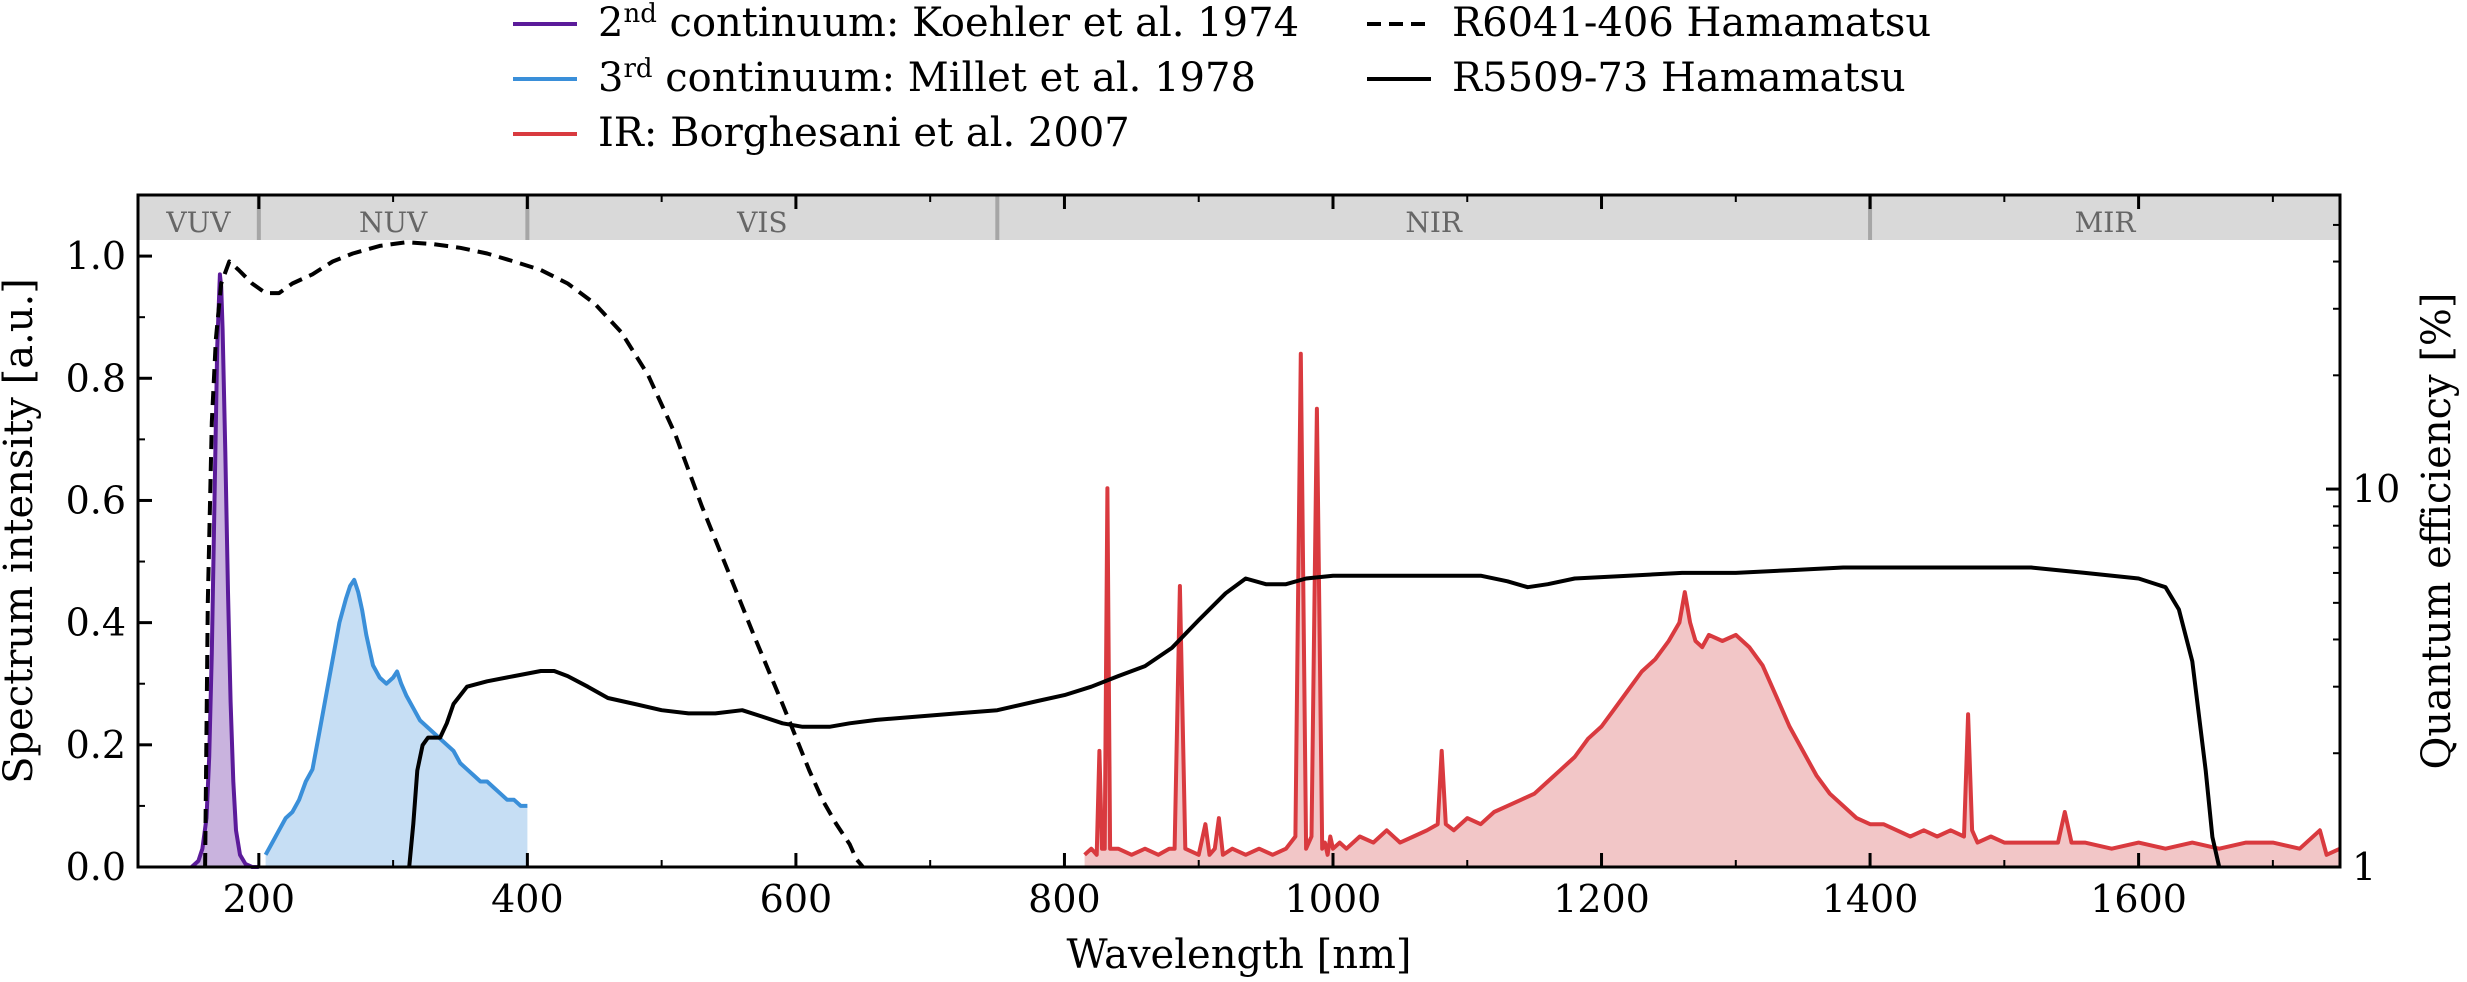  Describe the element at coordinates (2437, 530) in the screenshot. I see `y2-axis-label: Quantum efficiency [%]` at that location.